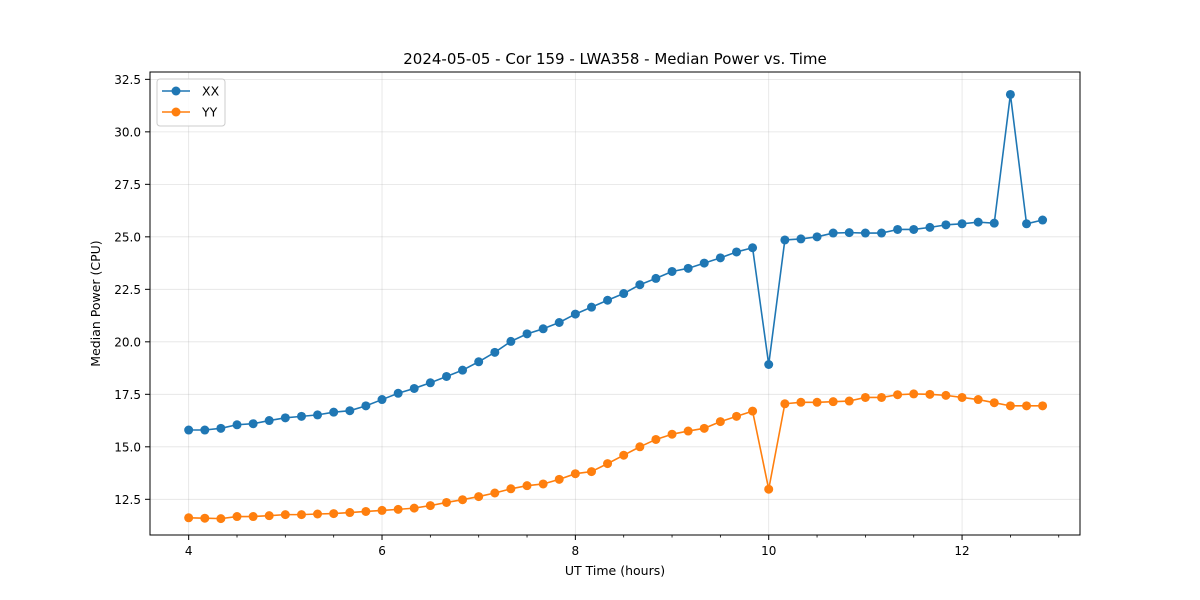 The height and width of the screenshot is (600, 1200). I want to click on x-tick-label: 12, so click(961, 551).